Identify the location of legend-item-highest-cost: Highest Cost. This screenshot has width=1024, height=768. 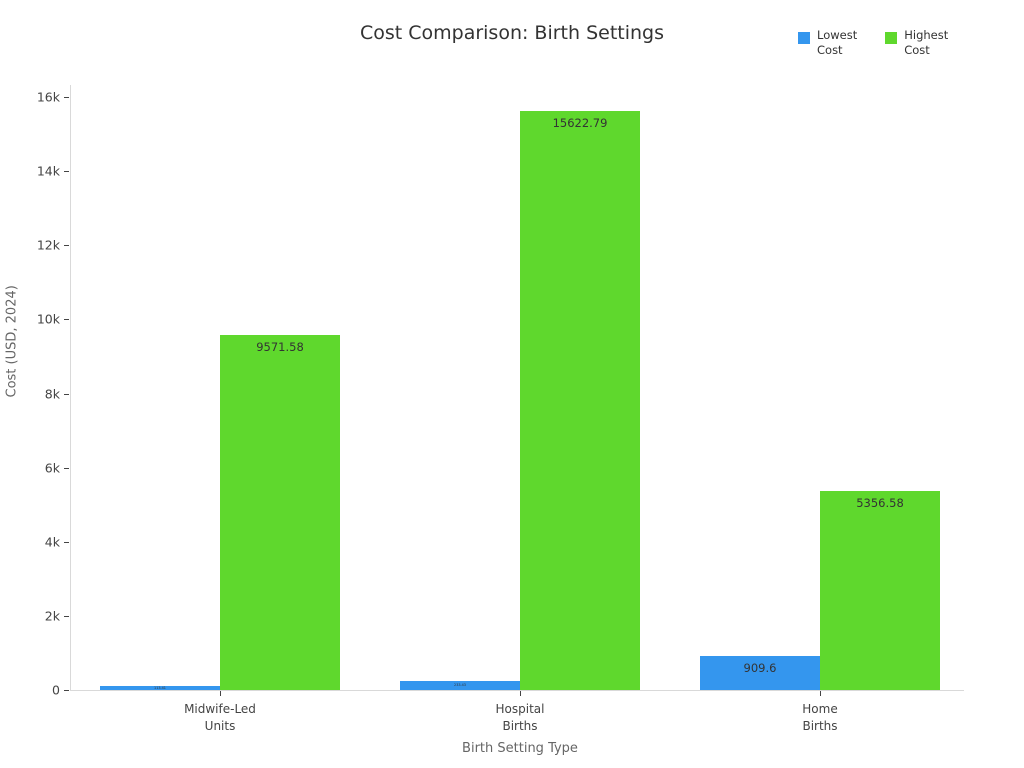
(916, 43).